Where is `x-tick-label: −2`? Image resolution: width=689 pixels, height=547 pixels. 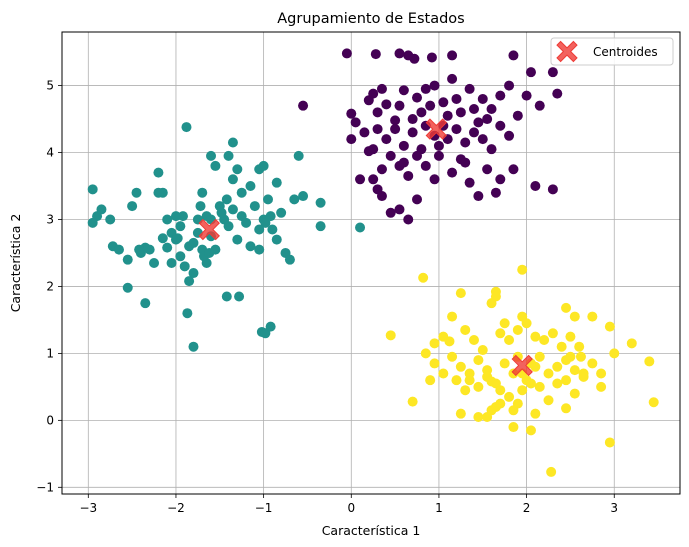 x-tick-label: −2 is located at coordinates (176, 508).